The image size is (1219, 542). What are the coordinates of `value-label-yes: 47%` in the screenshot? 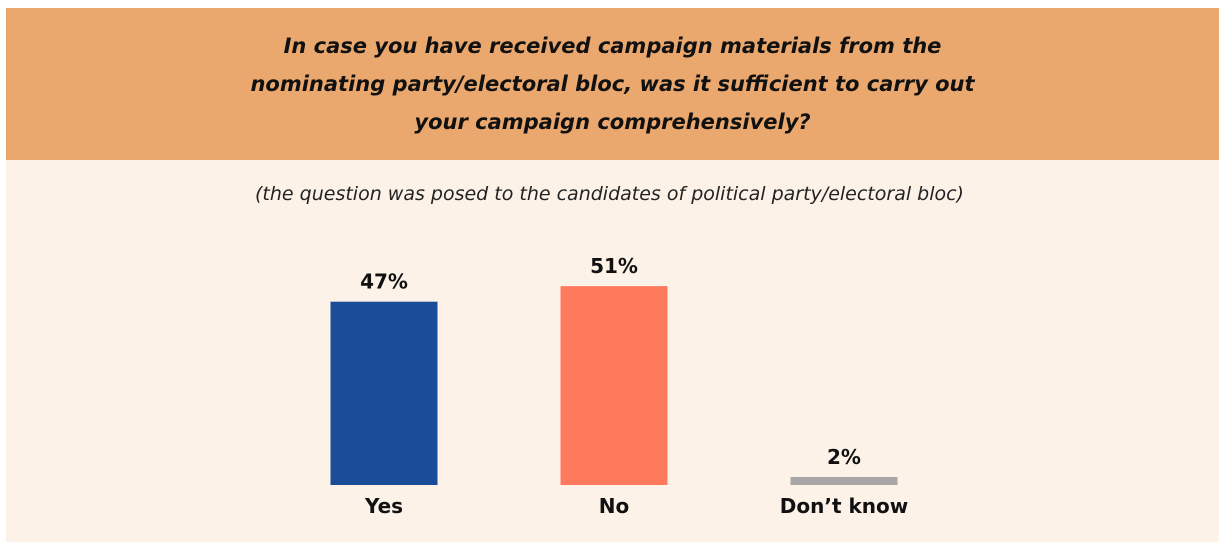 It's located at (384, 282).